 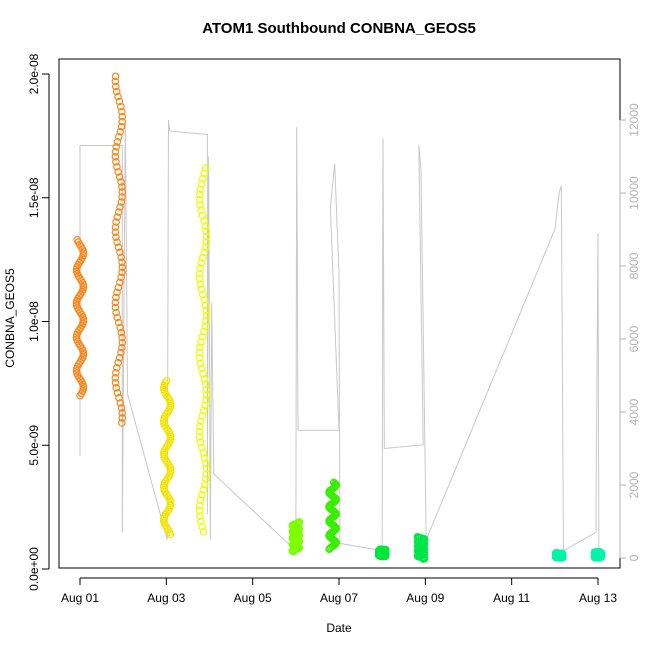 What do you see at coordinates (339, 598) in the screenshot?
I see `x-tick-label: Aug 07` at bounding box center [339, 598].